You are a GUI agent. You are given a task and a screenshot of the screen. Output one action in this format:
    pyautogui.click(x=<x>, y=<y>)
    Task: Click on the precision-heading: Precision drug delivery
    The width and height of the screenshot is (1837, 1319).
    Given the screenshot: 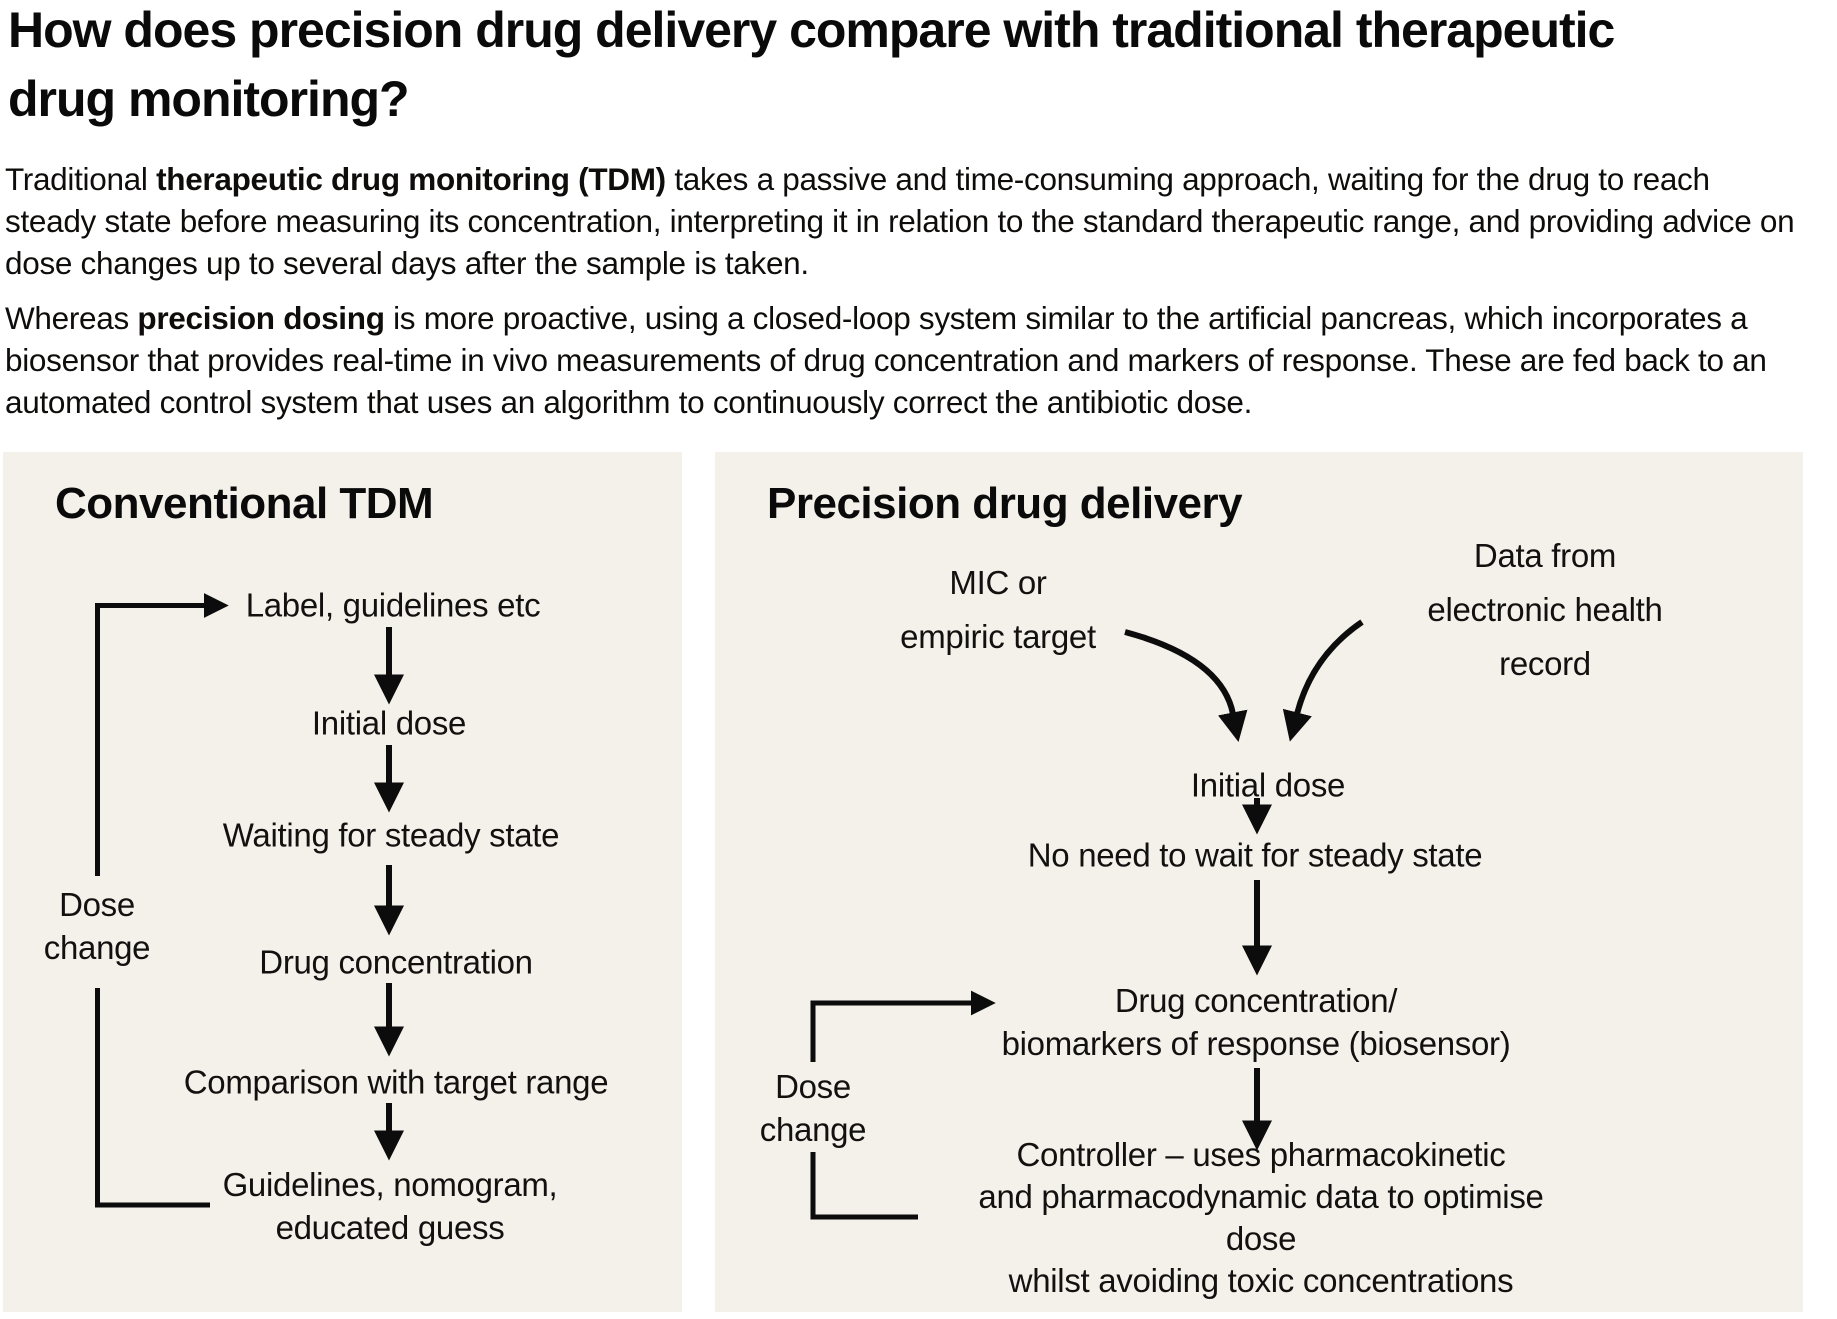 What is the action you would take?
    pyautogui.click(x=1005, y=503)
    